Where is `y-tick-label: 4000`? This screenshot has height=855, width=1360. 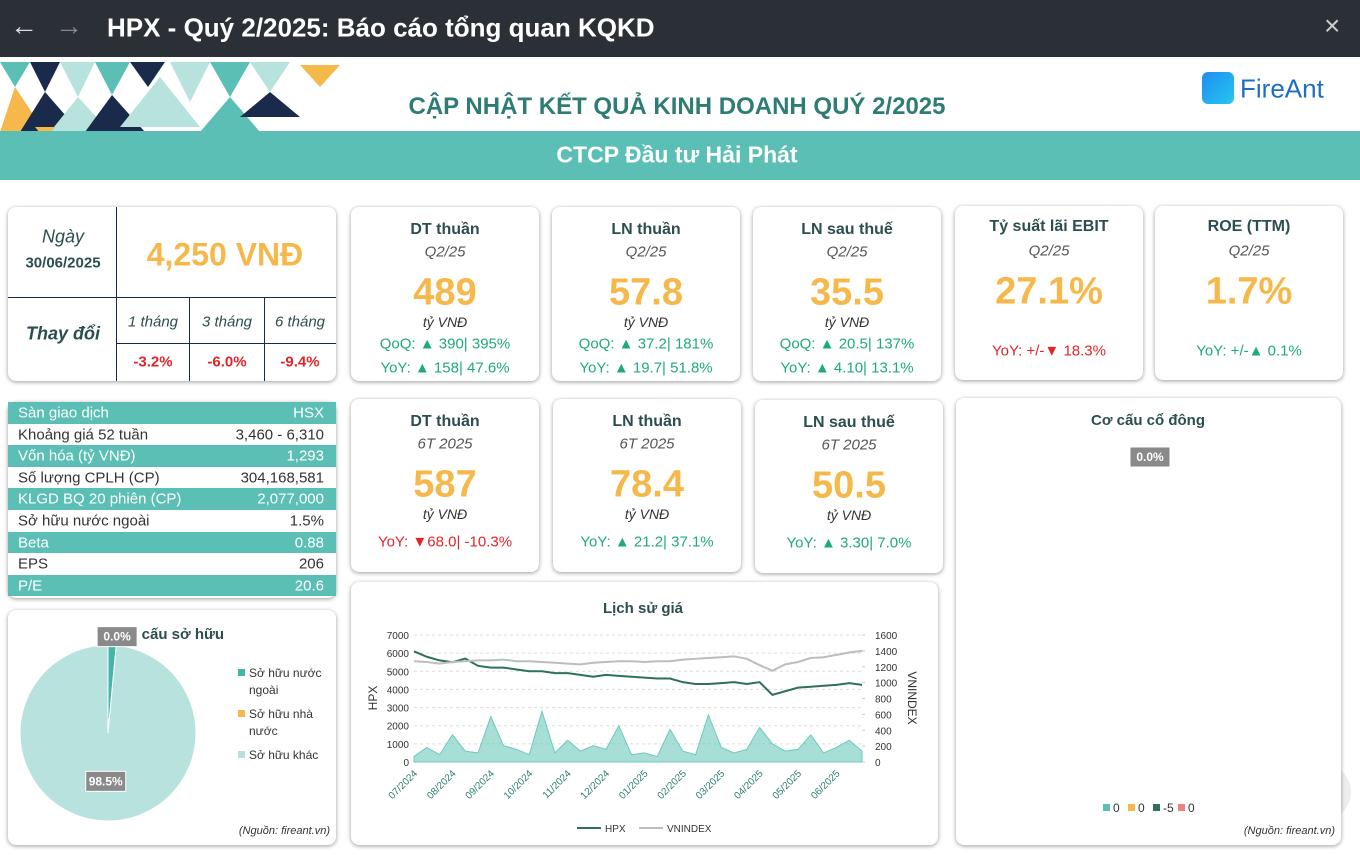 y-tick-label: 4000 is located at coordinates (398, 690).